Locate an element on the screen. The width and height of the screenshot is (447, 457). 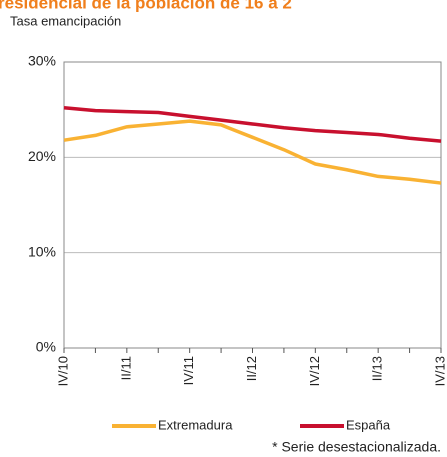
x-tick-label: IV/11 is located at coordinates (188, 370).